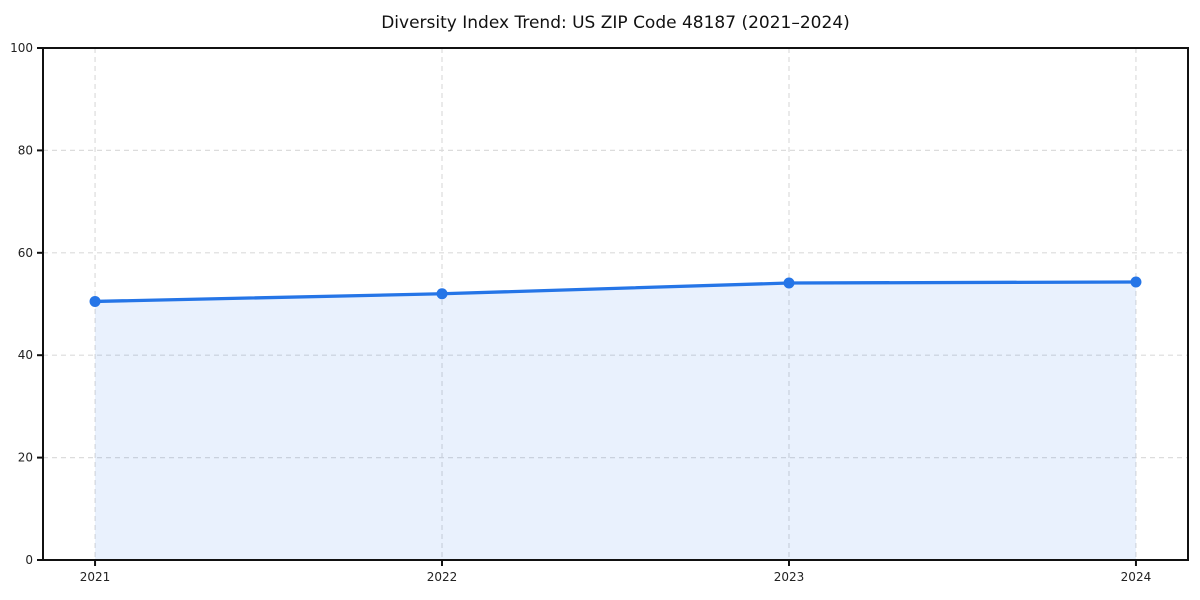 This screenshot has height=600, width=1200. I want to click on data-point-2024, so click(1136, 282).